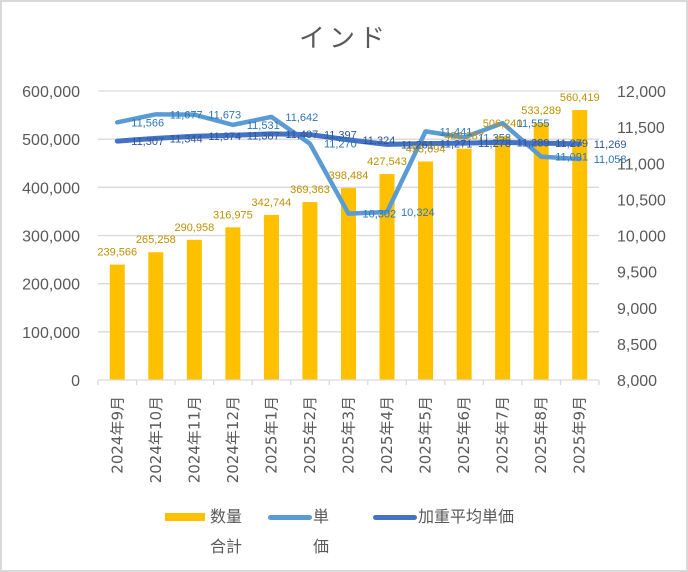 The image size is (688, 572). What do you see at coordinates (637, 345) in the screenshot?
I see `y-right-tick-label: 8,500` at bounding box center [637, 345].